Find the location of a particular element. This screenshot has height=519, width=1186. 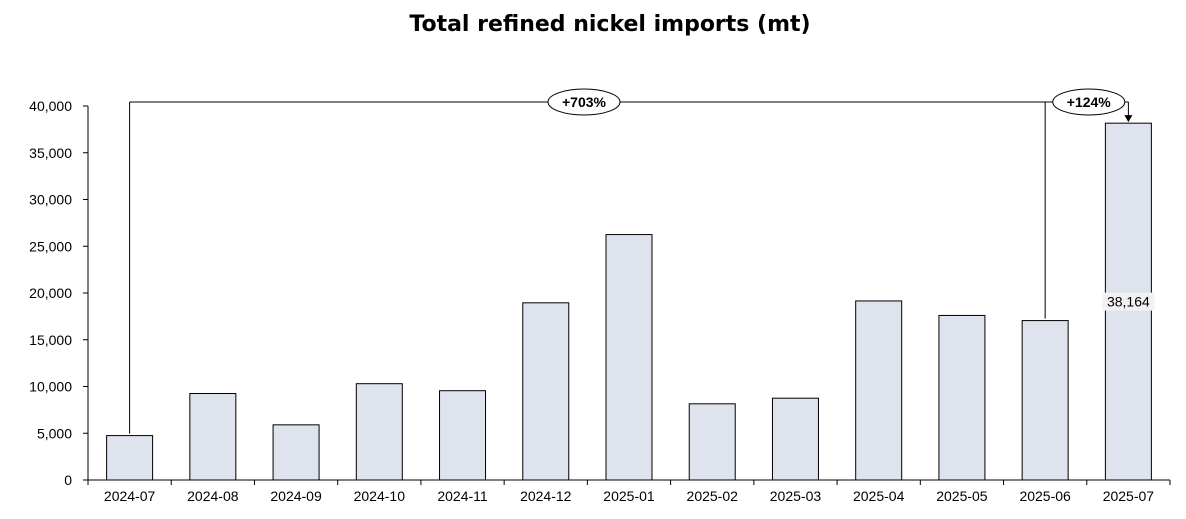

annotation-label: +703% is located at coordinates (584, 102).